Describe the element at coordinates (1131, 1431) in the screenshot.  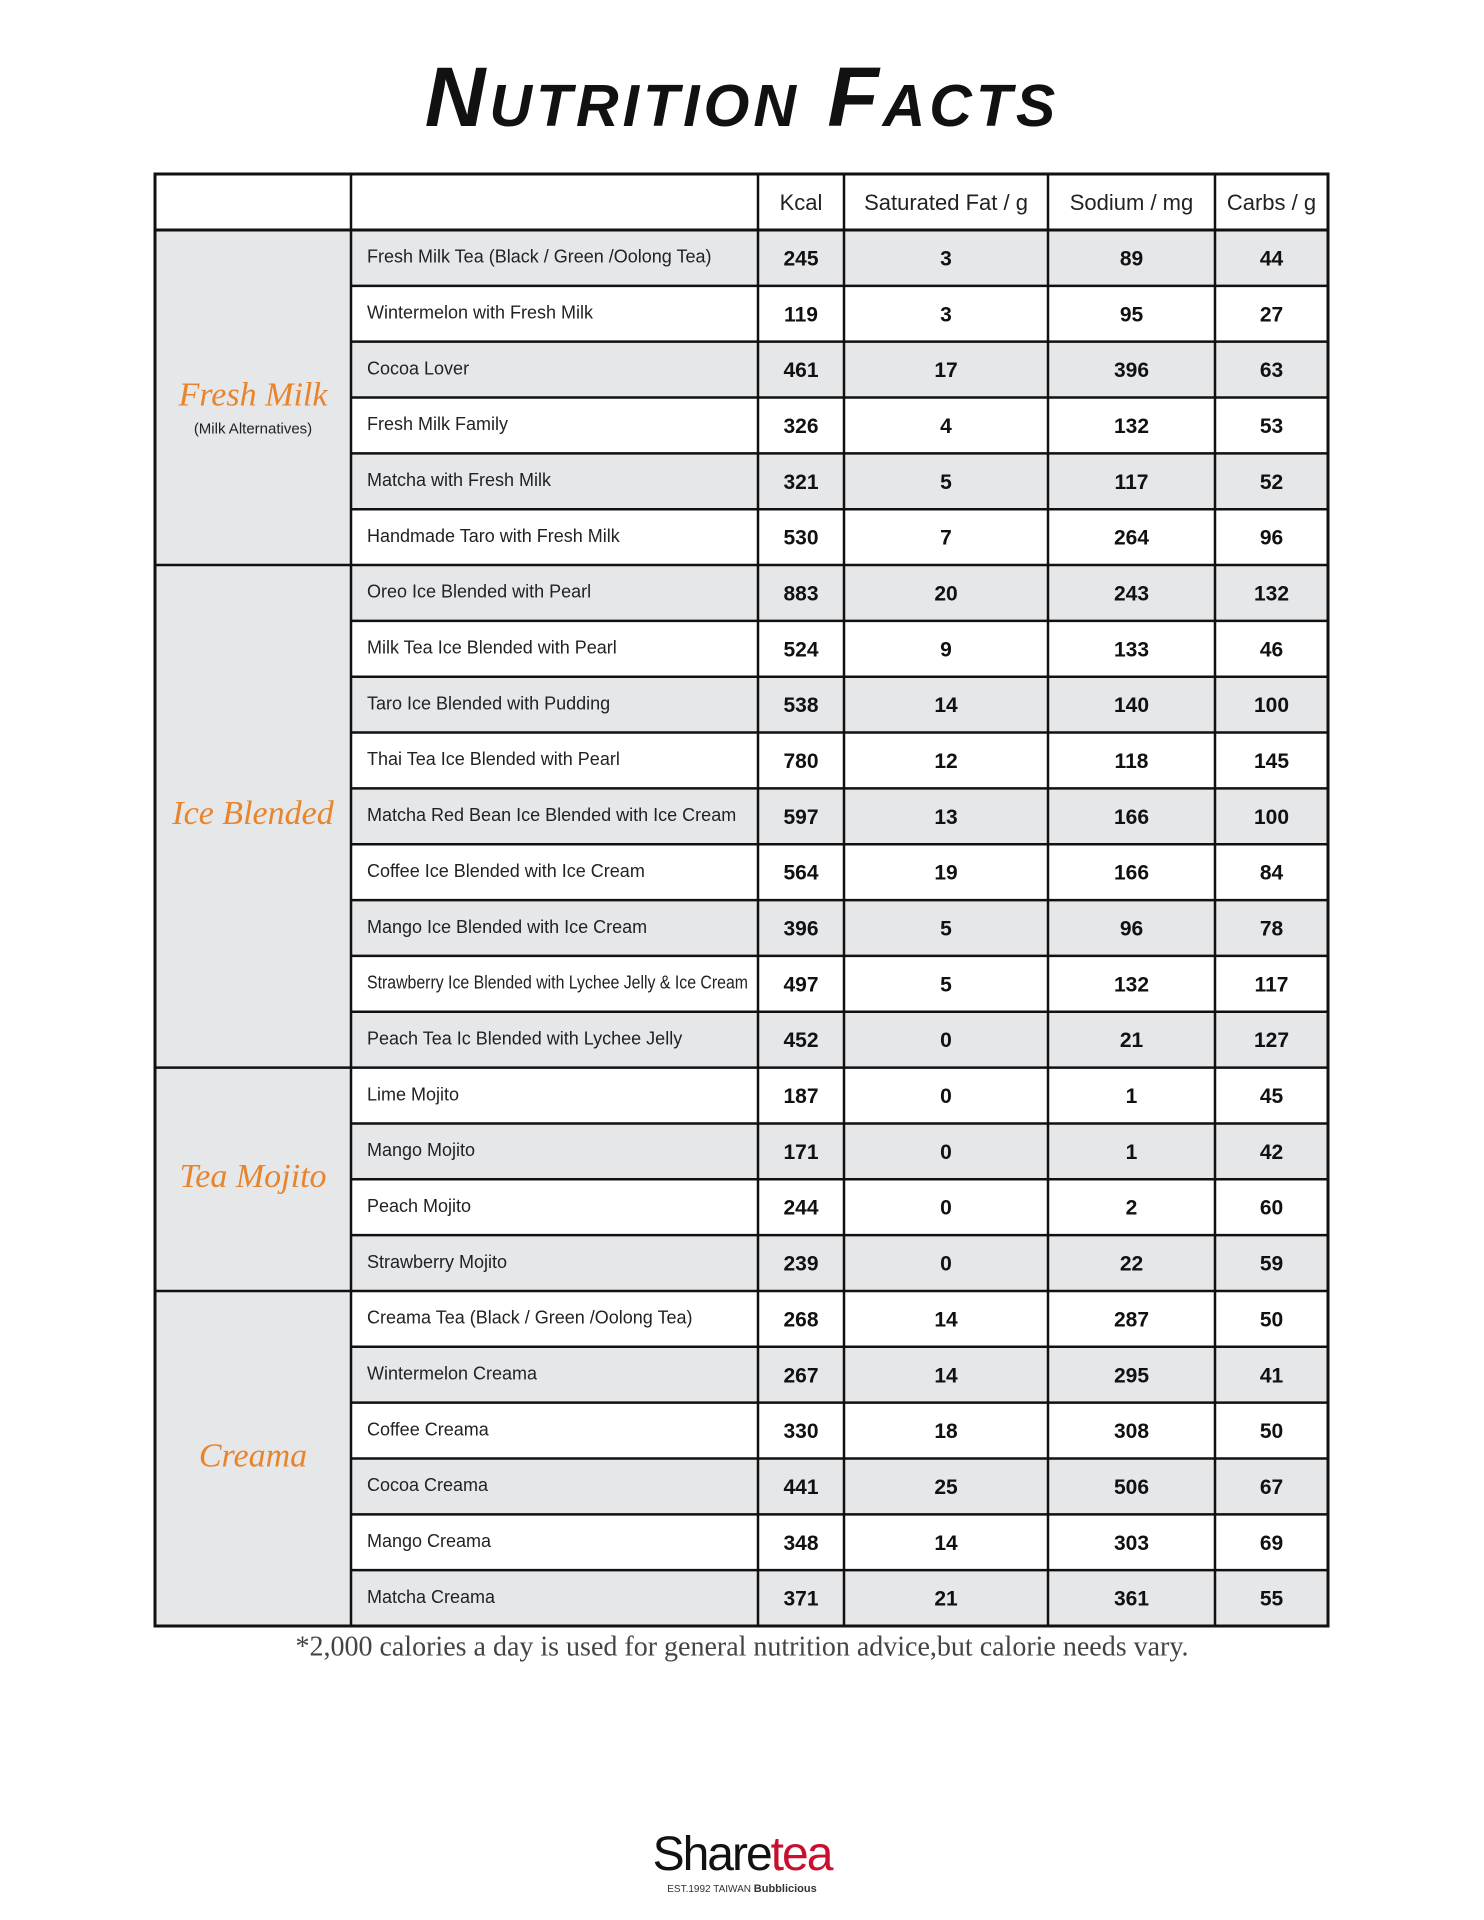
I see `nutrient-value: 308` at that location.